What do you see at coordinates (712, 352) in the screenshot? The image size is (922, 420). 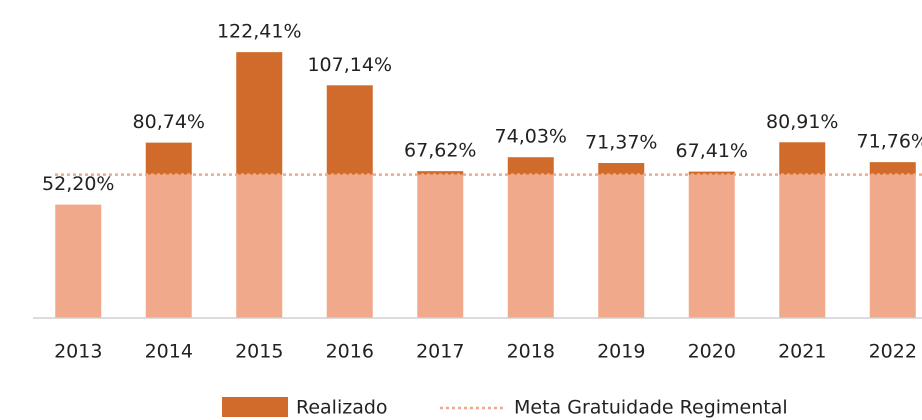 I see `x-tick-label: 2020` at bounding box center [712, 352].